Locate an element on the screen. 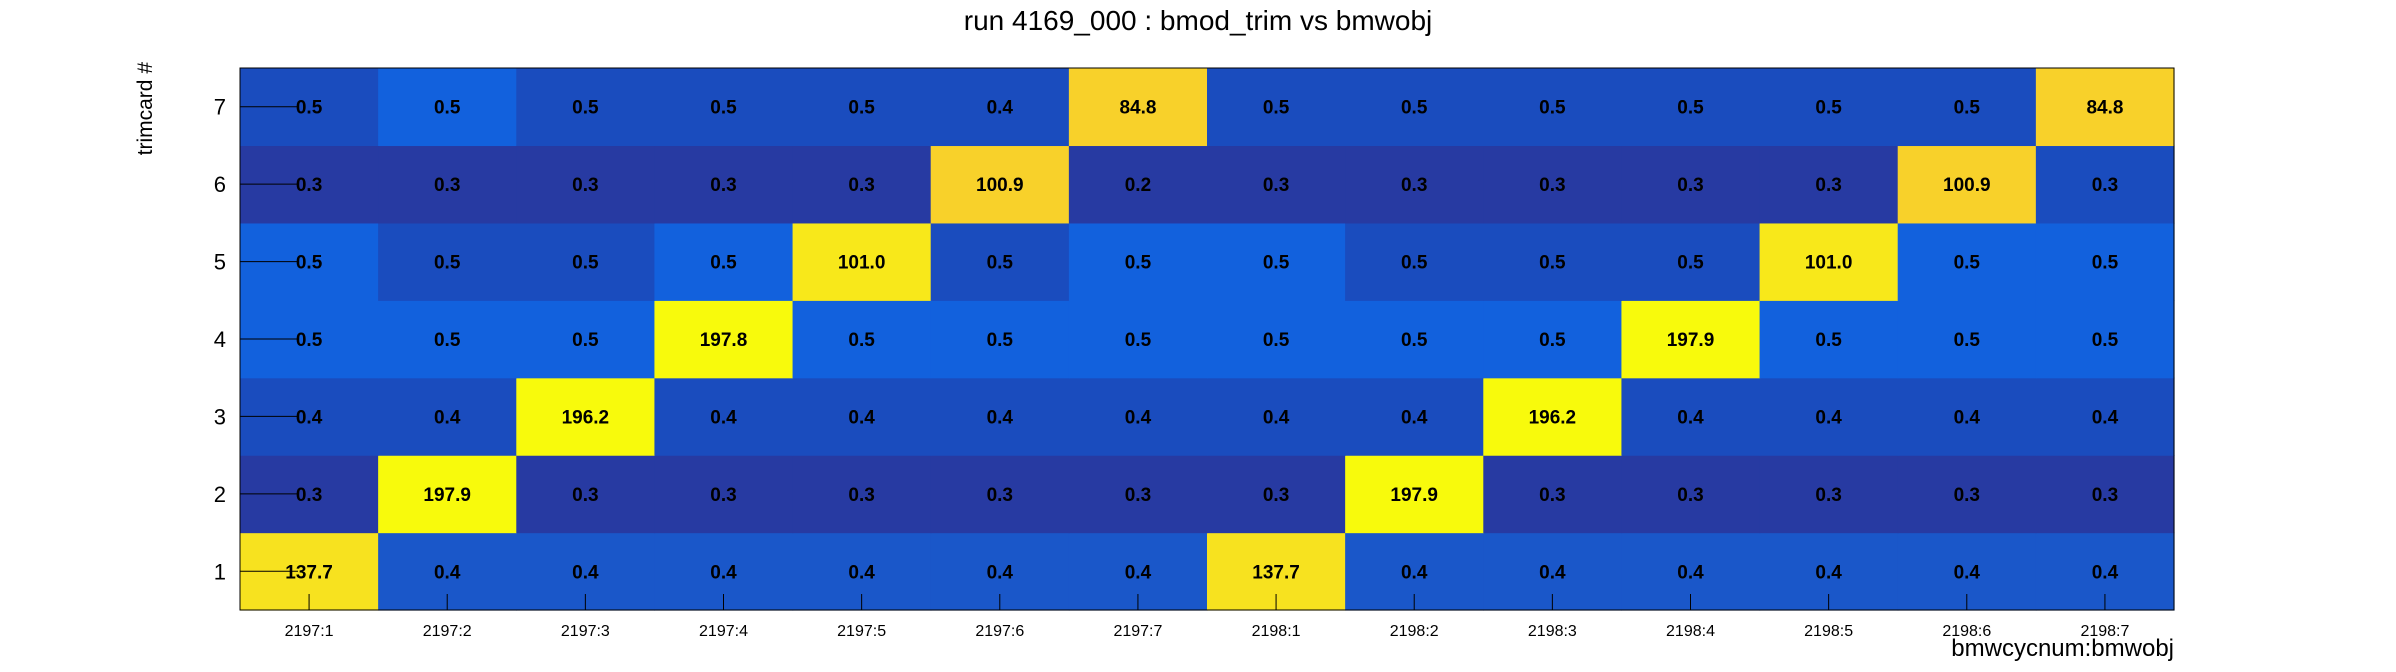 The height and width of the screenshot is (672, 2396). x-tick-label: 2198:4 is located at coordinates (1690, 631).